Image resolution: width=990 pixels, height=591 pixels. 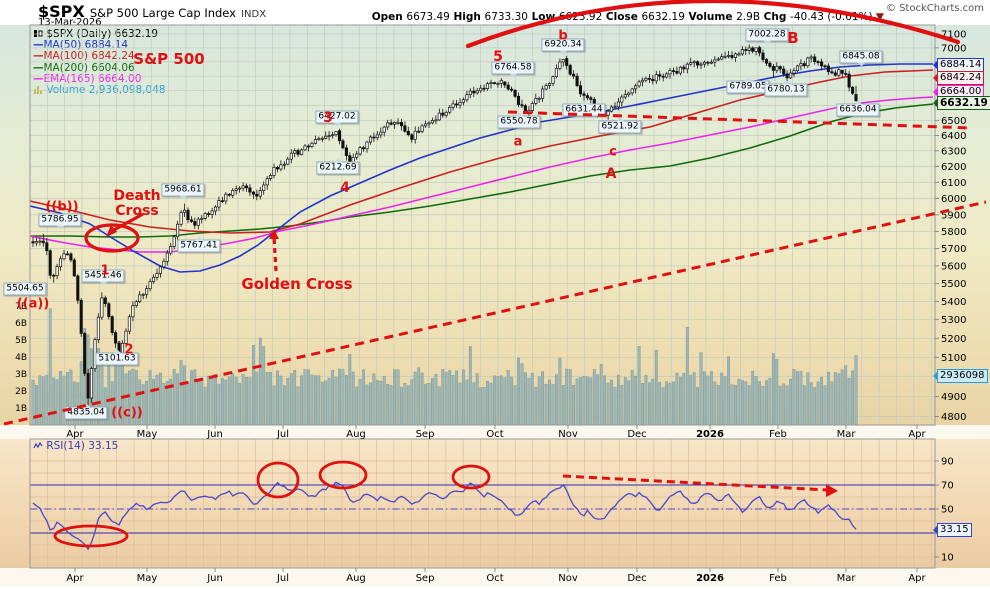 What do you see at coordinates (495, 577) in the screenshot?
I see `bottom-month-axis-strip` at bounding box center [495, 577].